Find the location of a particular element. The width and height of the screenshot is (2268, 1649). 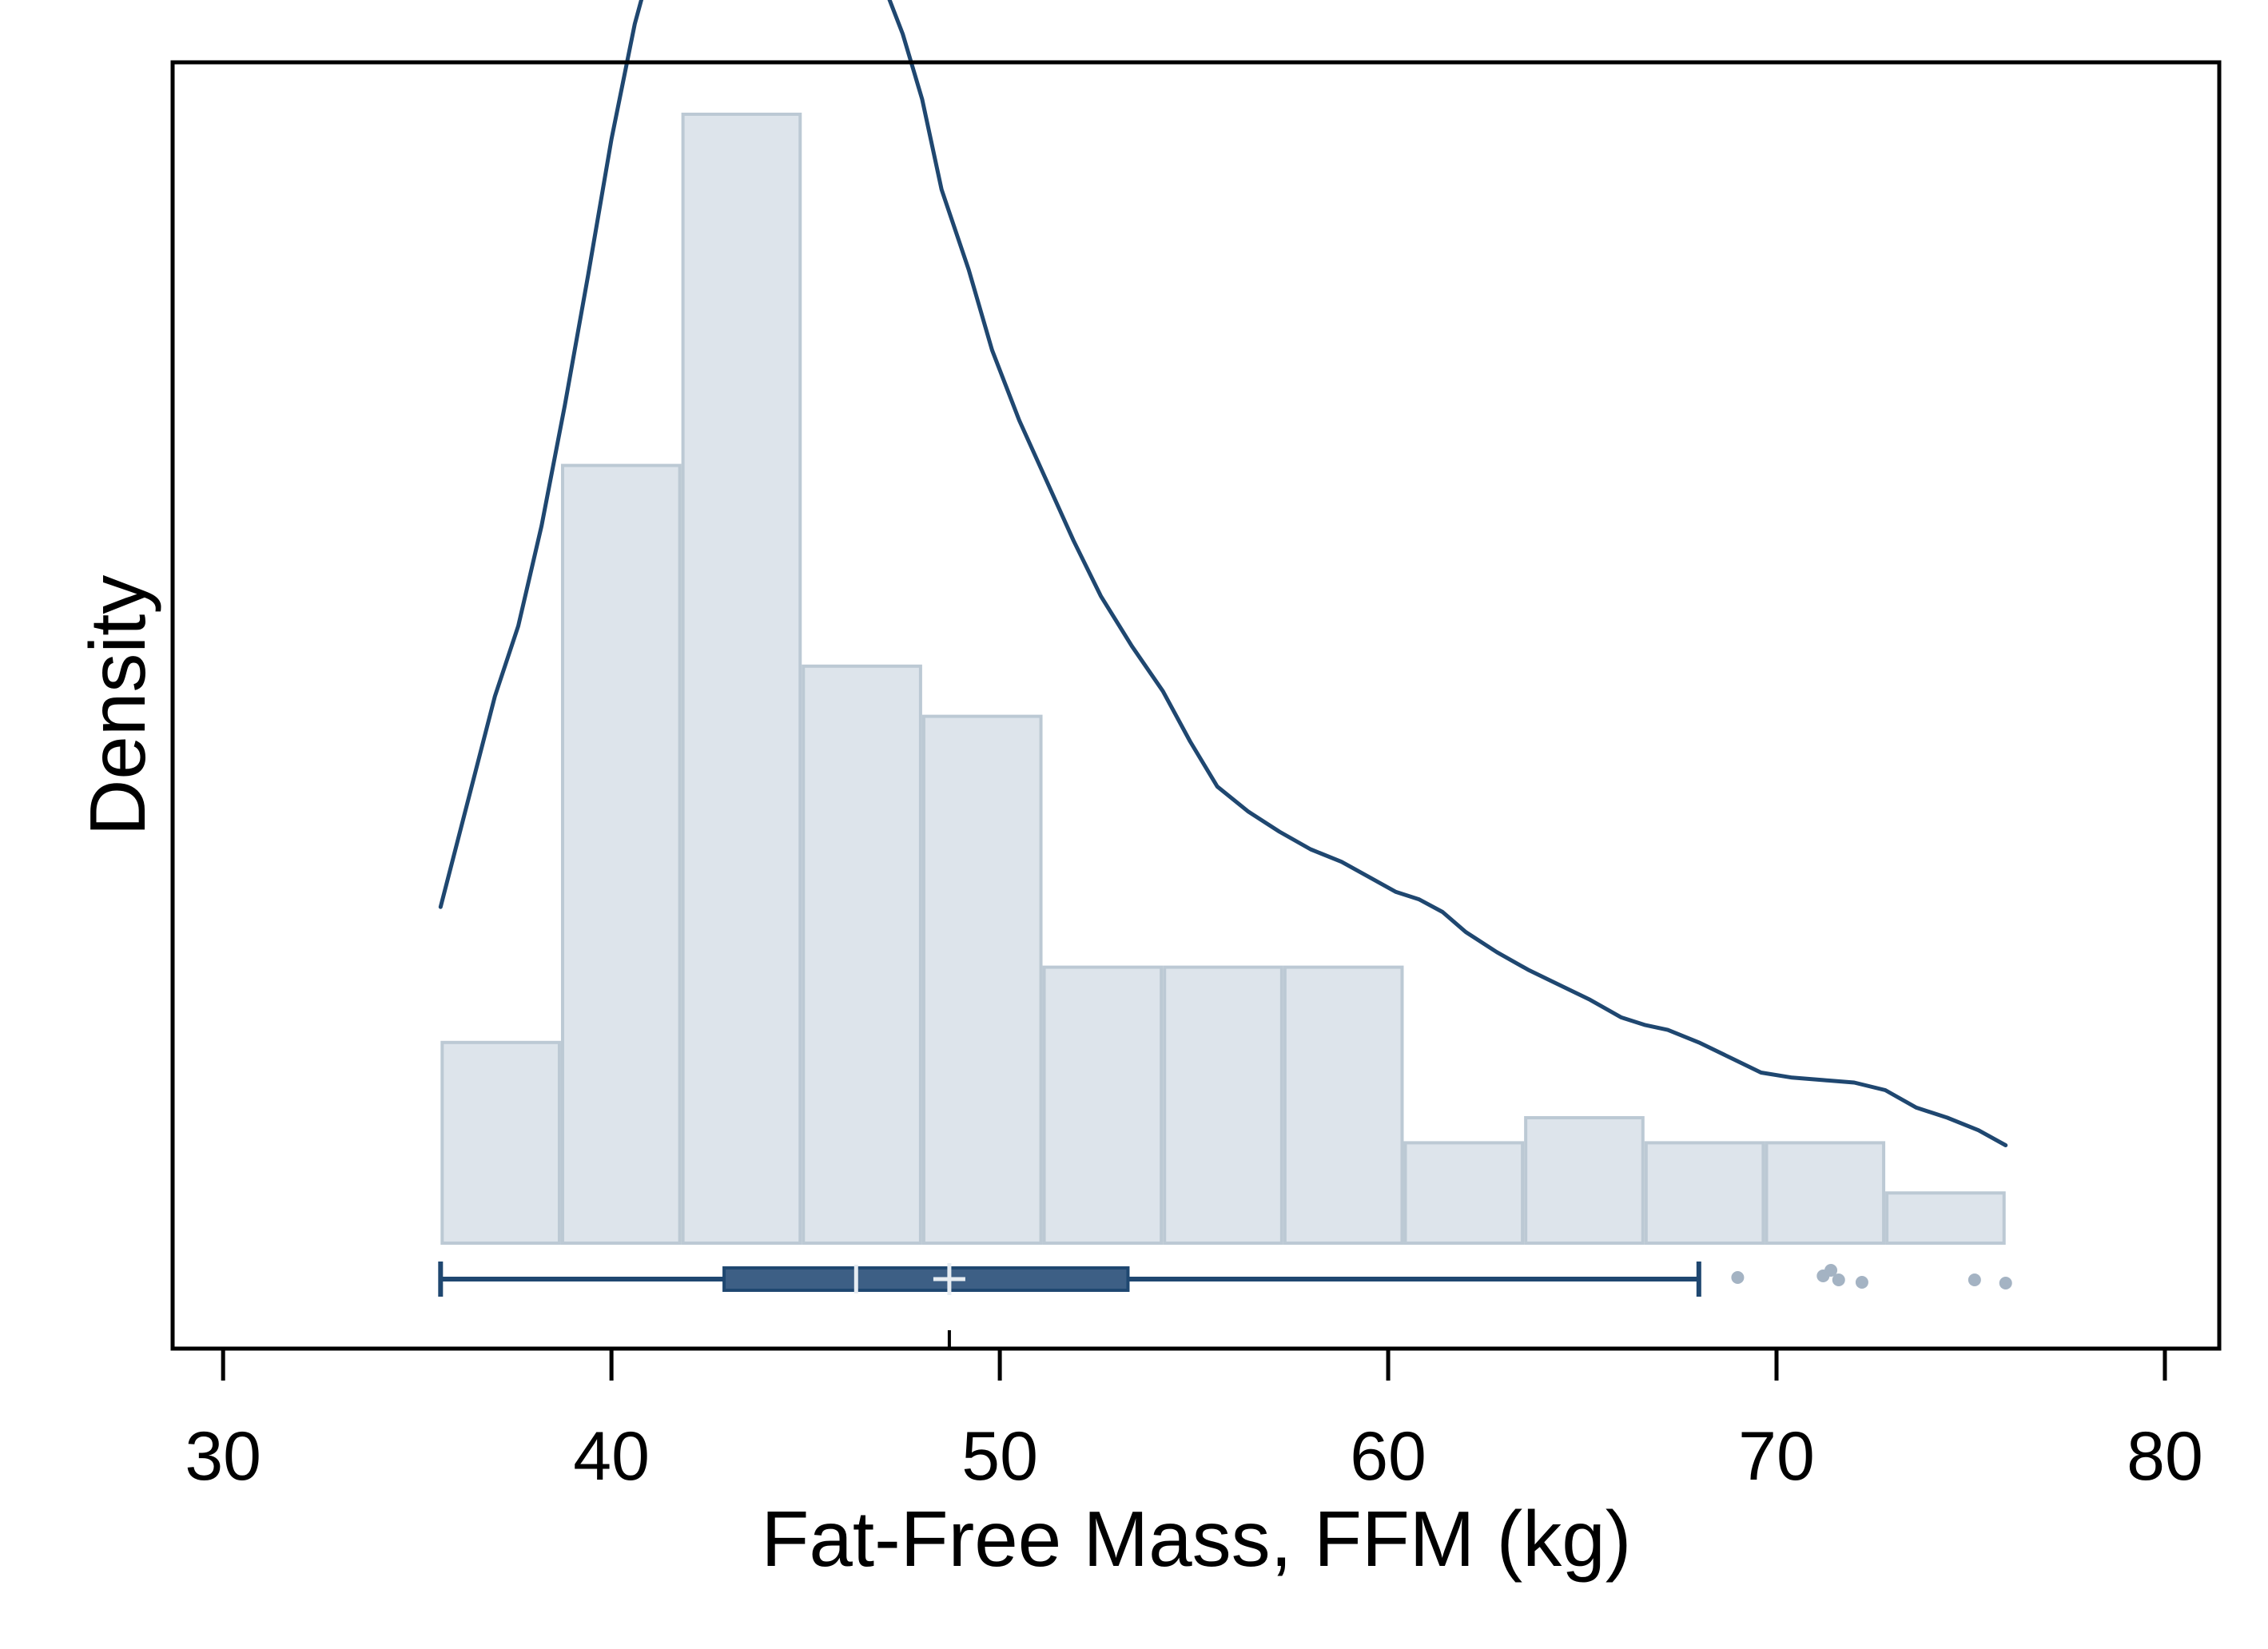

boxplot-box is located at coordinates (926, 1279).